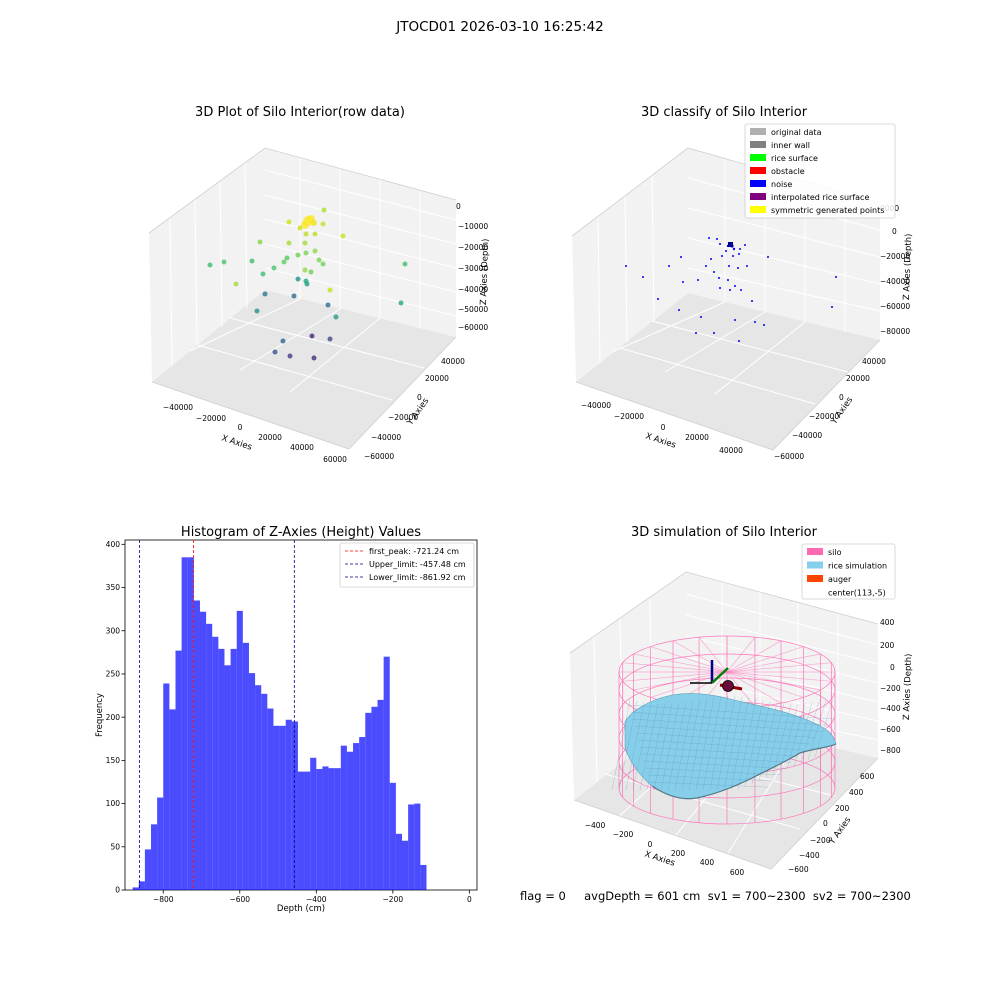 Image resolution: width=1000 pixels, height=1000 pixels. I want to click on y-tick-label: 250, so click(113, 674).